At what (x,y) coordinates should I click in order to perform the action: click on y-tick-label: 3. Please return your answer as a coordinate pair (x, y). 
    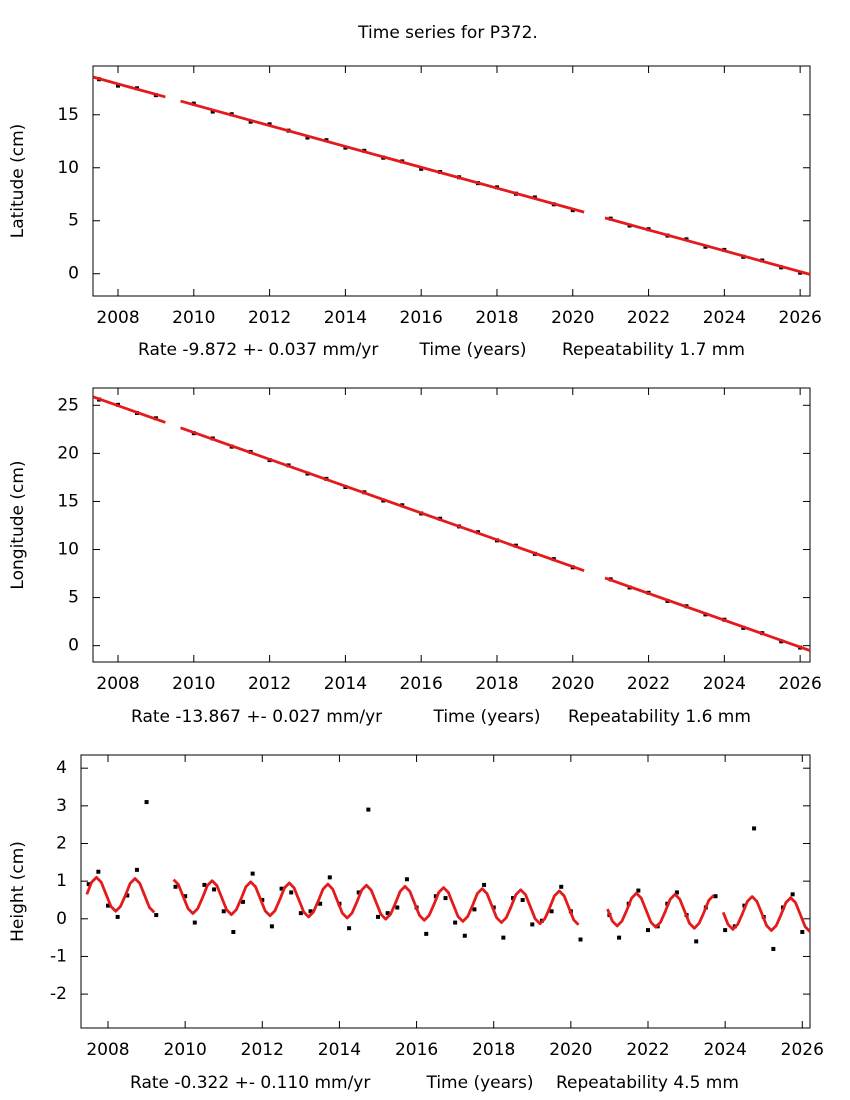
    Looking at the image, I should click on (61, 806).